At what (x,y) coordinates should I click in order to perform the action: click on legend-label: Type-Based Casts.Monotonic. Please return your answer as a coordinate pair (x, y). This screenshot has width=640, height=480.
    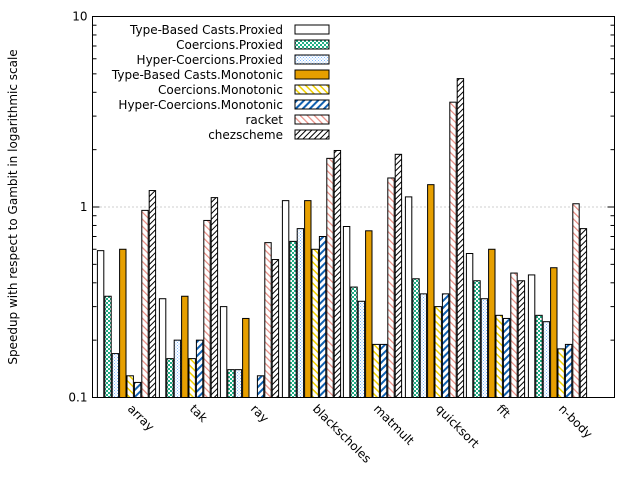
    Looking at the image, I should click on (197, 75).